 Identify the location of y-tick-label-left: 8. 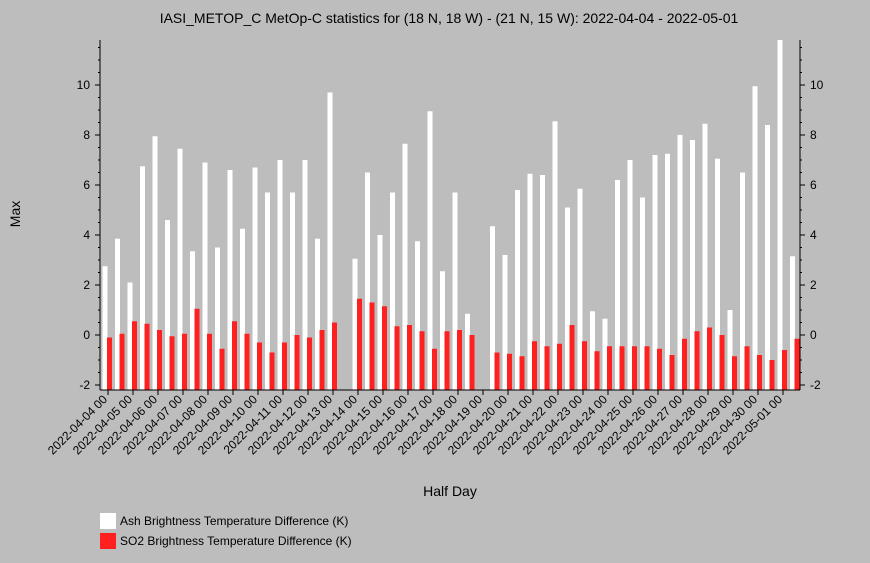
(86, 135).